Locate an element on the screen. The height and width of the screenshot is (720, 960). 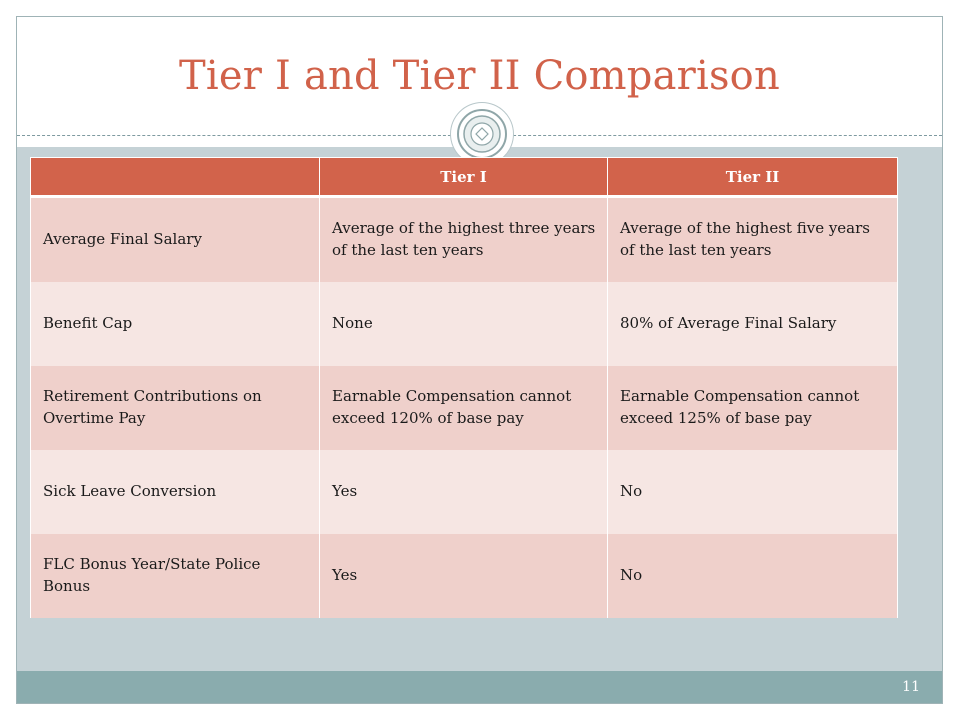
header-tier-2: Tier II is located at coordinates (752, 177).